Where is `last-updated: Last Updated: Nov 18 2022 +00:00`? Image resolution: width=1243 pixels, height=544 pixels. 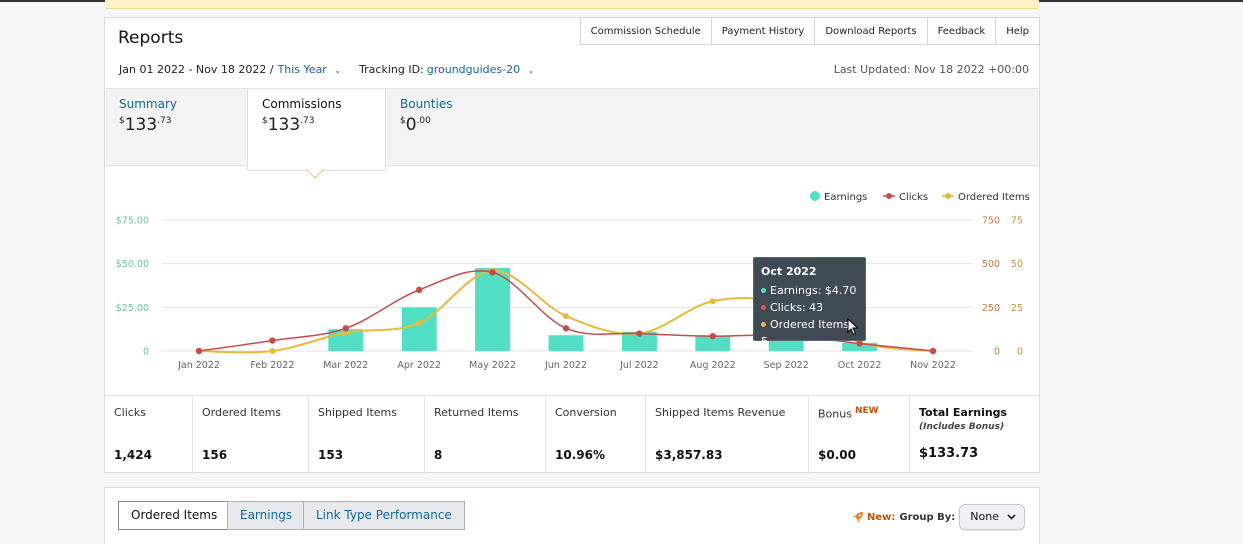
last-updated: Last Updated: Nov 18 2022 +00:00 is located at coordinates (931, 69).